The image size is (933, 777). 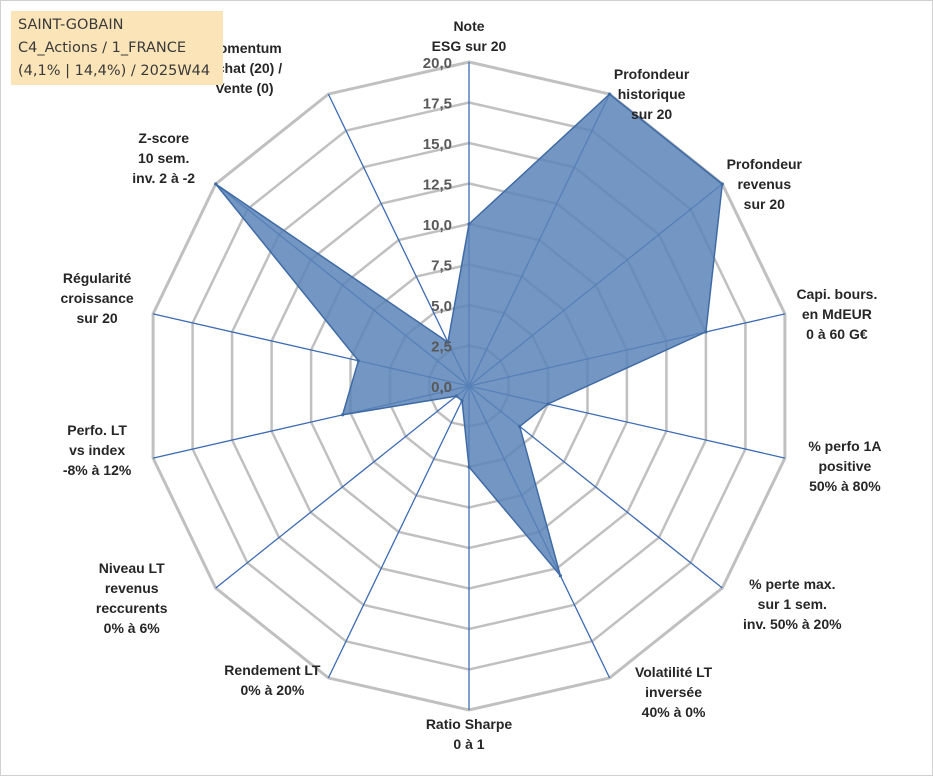 I want to click on axis-label: Perfo. LT vs index -8% à 12%, so click(x=97, y=450).